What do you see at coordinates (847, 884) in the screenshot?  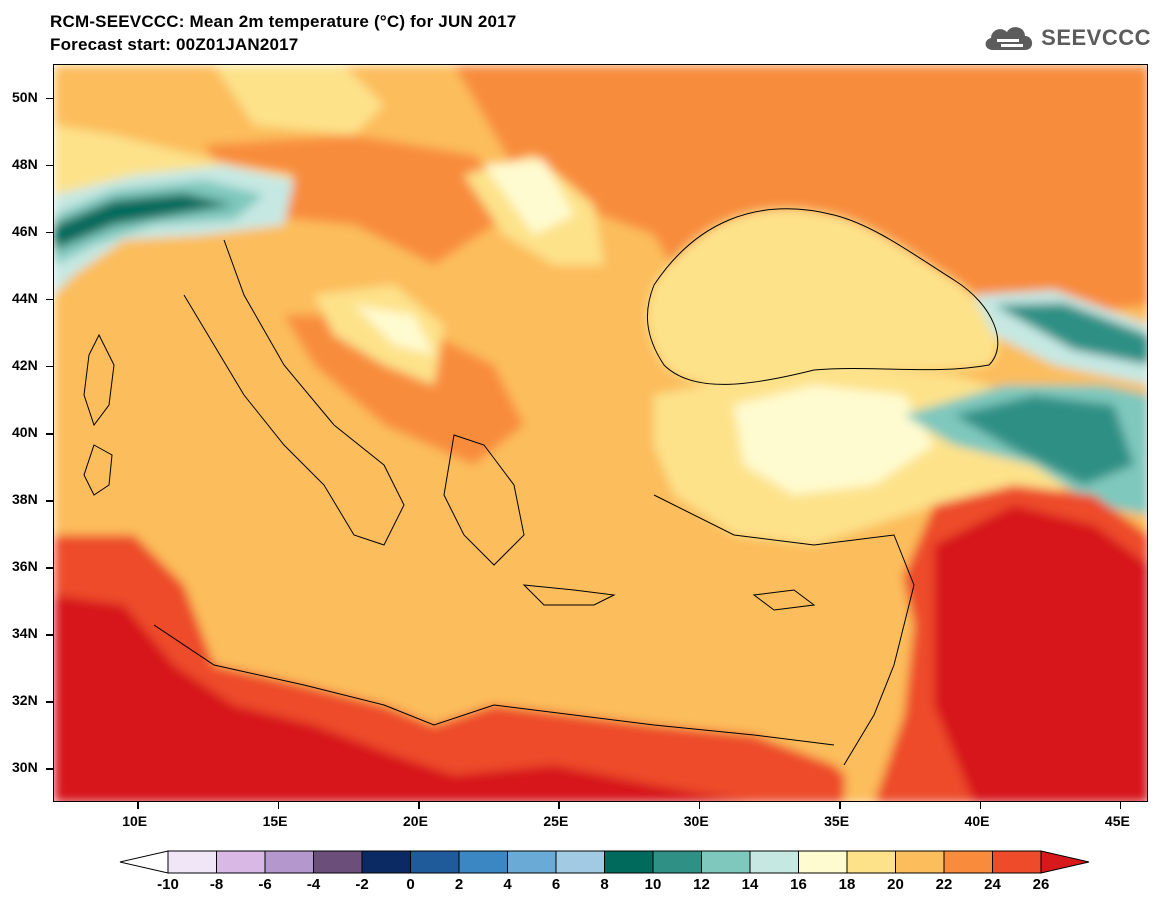 I see `colorbar-label: 18` at bounding box center [847, 884].